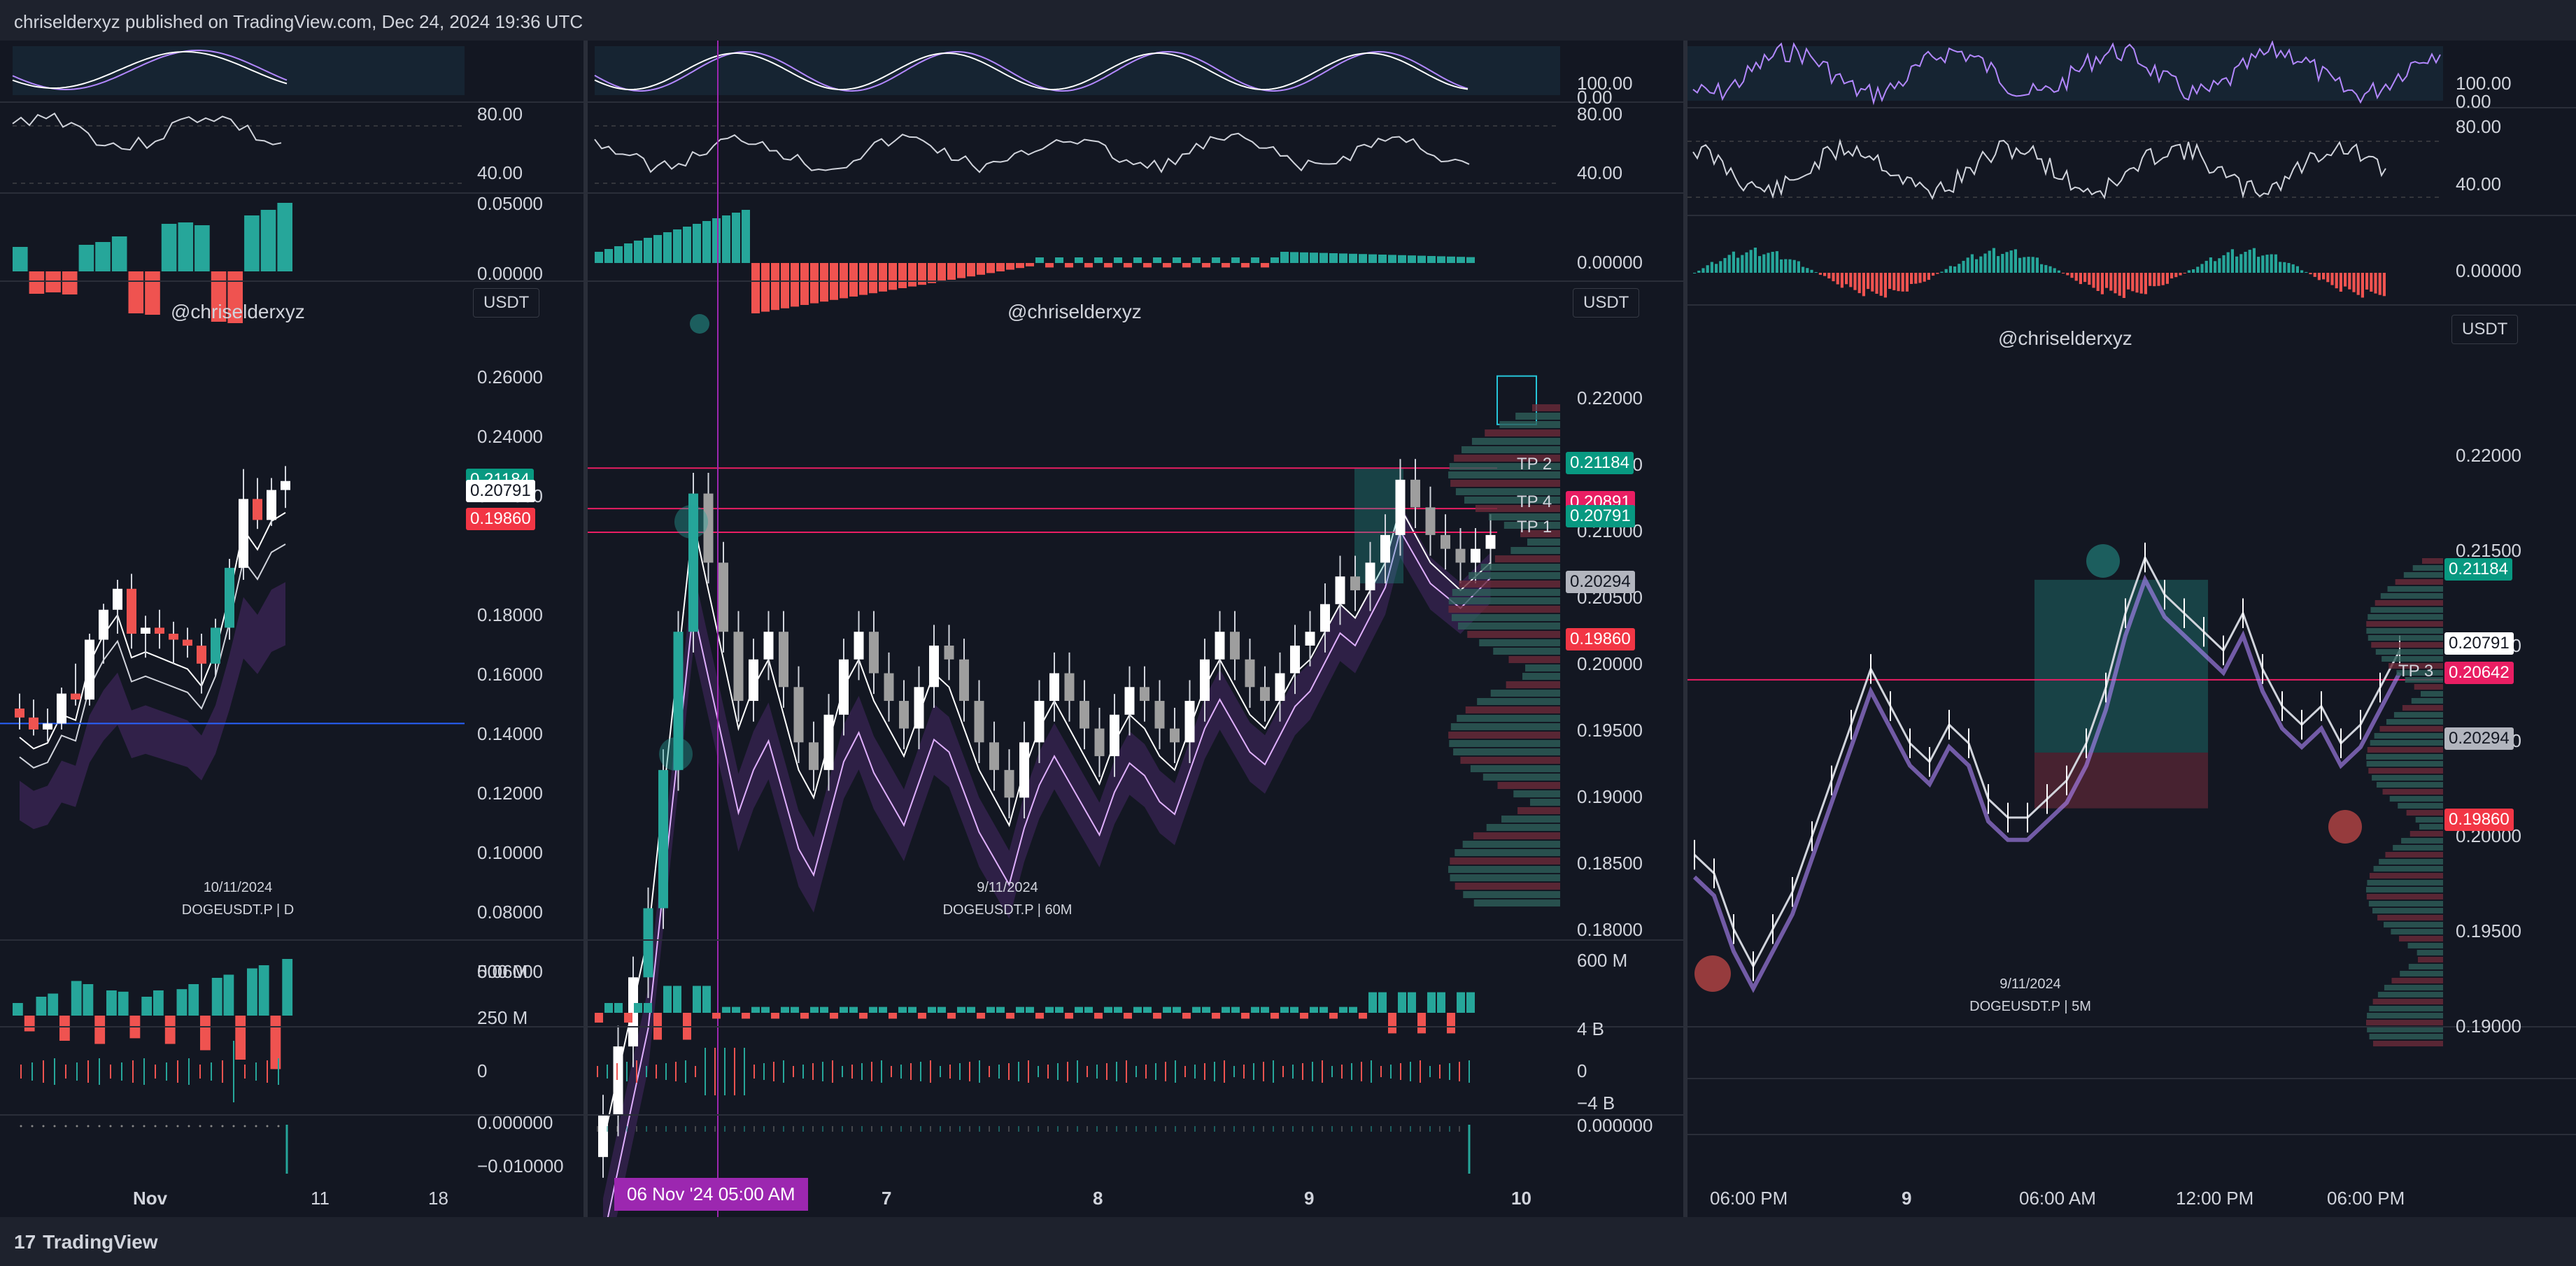 The width and height of the screenshot is (2576, 1266). What do you see at coordinates (502, 1017) in the screenshot?
I see `volume-label-low: 250 M` at bounding box center [502, 1017].